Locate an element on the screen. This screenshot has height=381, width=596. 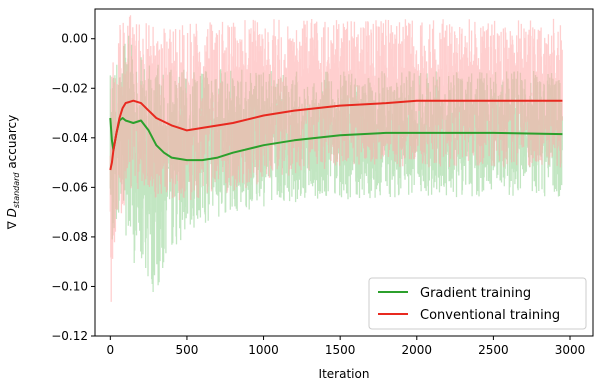
y-tick-label: −0.02 is located at coordinates (69, 88).